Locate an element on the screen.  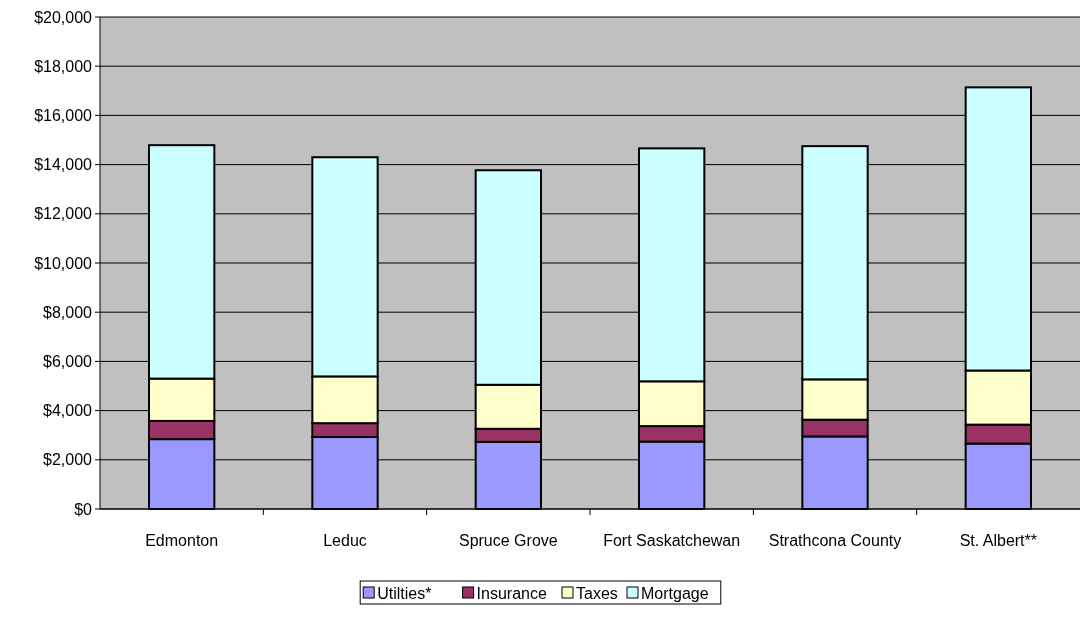
legend-label: Insurance is located at coordinates (511, 593).